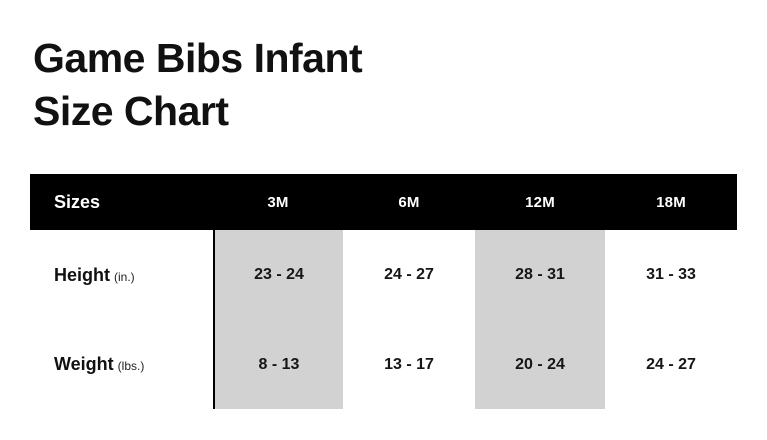  I want to click on cell-weight-18m: 24 - 27, so click(671, 364).